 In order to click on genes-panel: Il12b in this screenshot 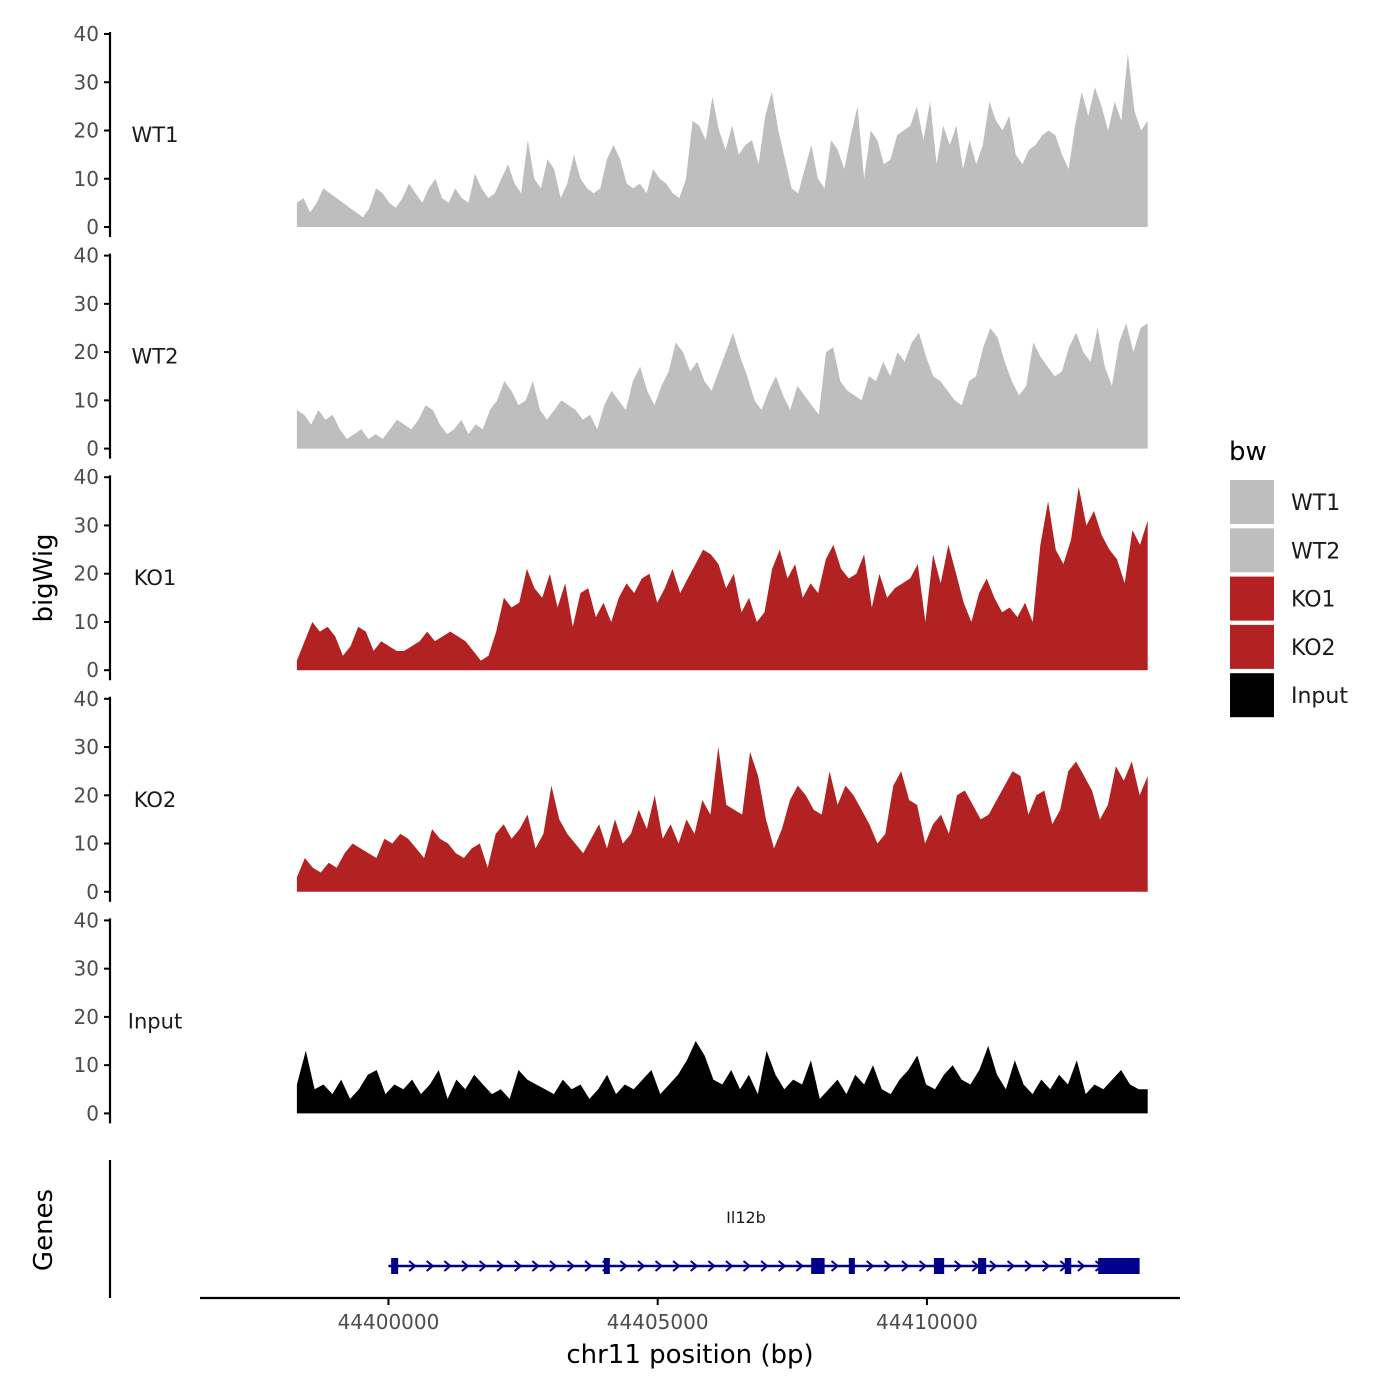, I will do `click(624, 1229)`.